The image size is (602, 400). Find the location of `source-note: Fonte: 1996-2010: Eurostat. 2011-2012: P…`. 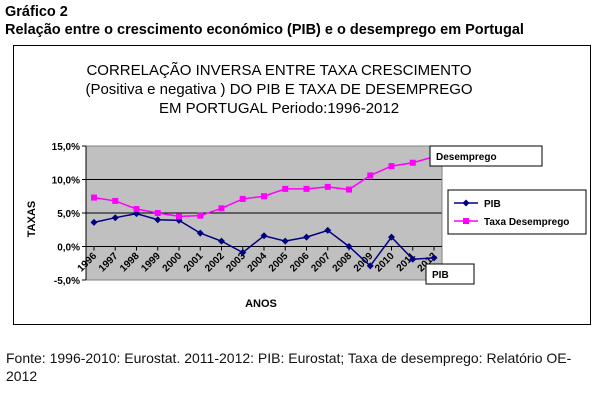

source-note: Fonte: 1996-2010: Eurostat. 2011-2012: P… is located at coordinates (289, 367).